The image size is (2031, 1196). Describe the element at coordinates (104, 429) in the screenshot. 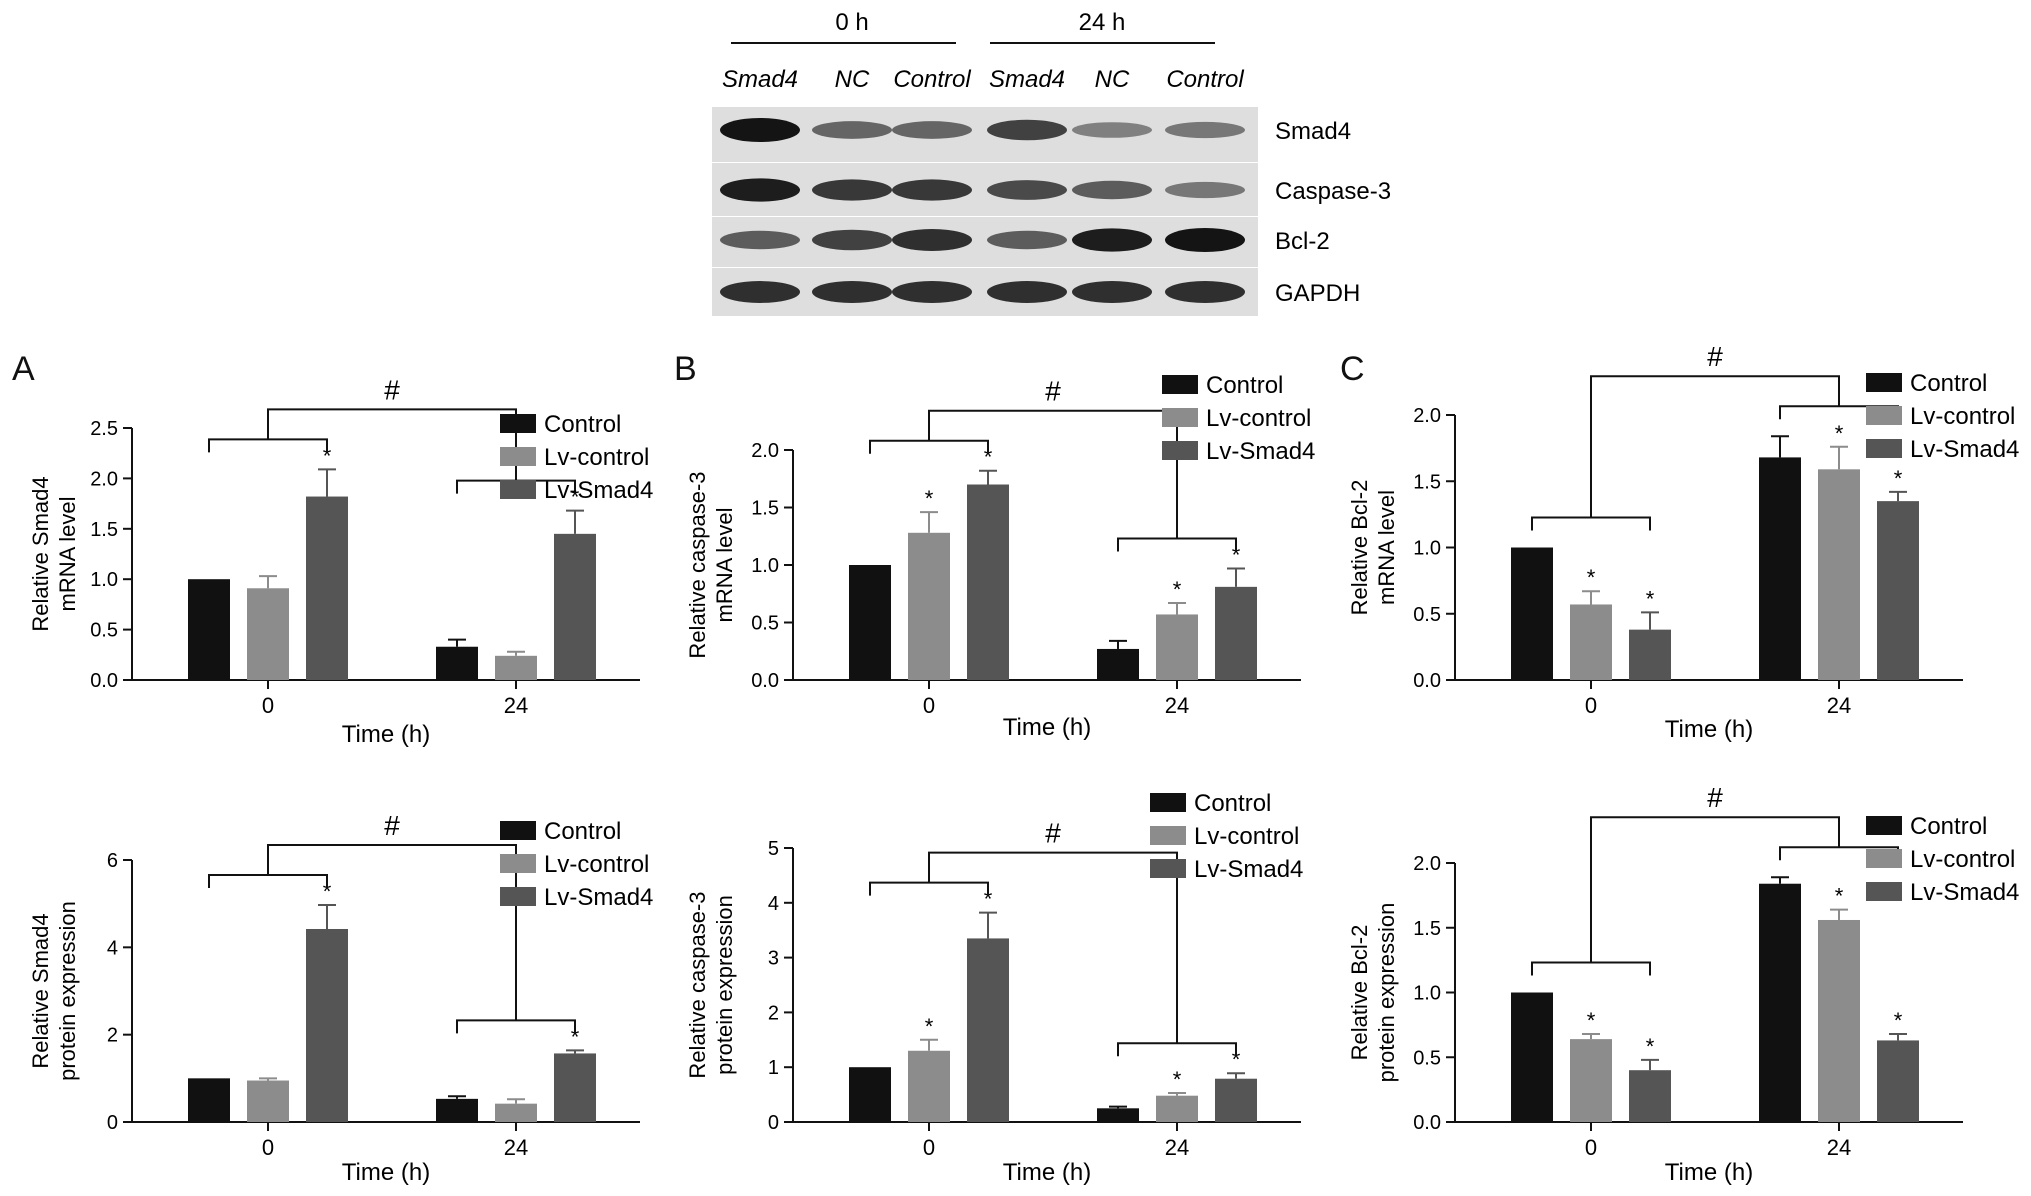

I see `y-tick-label: 2.5` at that location.